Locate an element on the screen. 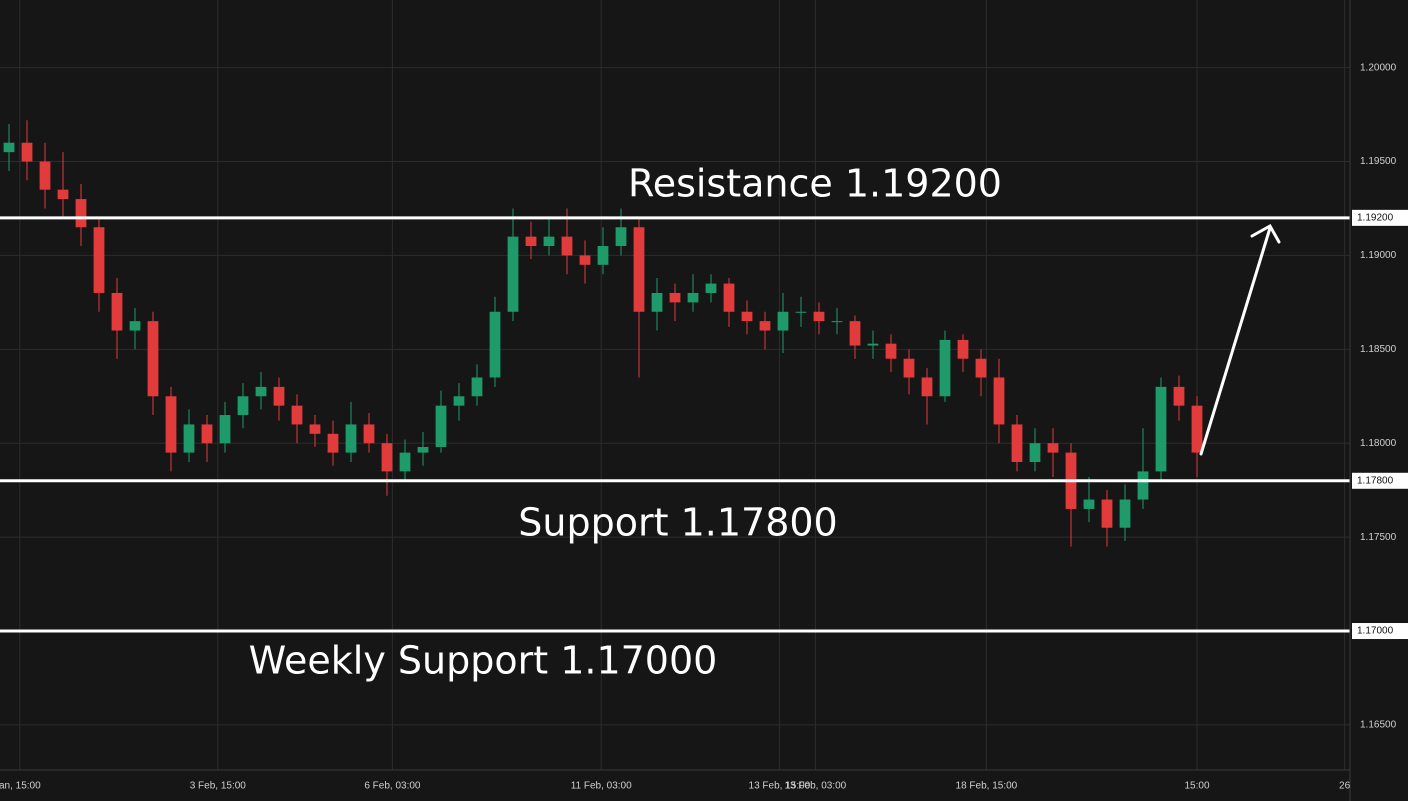 The image size is (1408, 801). arrow-head is located at coordinates (1265, 233).